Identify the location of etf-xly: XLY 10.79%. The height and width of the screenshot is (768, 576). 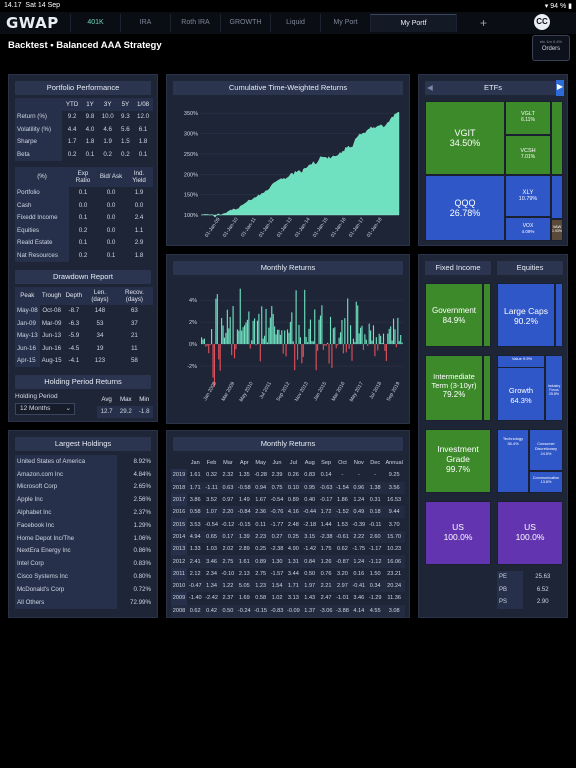
(528, 196).